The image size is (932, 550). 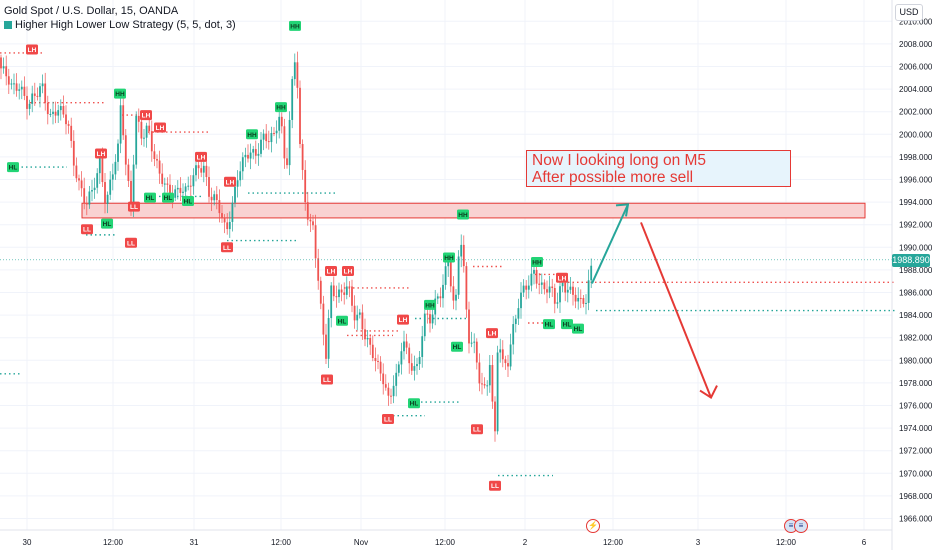 I want to click on down-arrow-head, so click(x=708, y=392).